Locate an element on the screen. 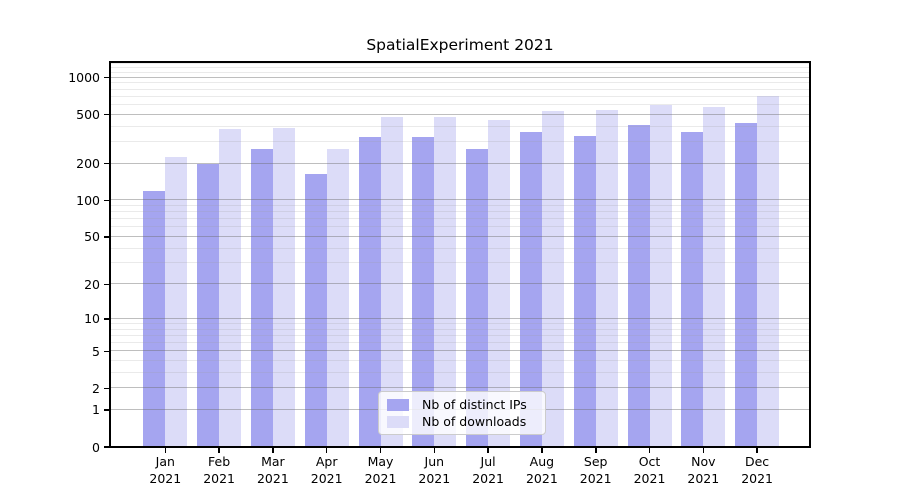 Image resolution: width=900 pixels, height=500 pixels. x-tick-label: Nov 2021 is located at coordinates (703, 470).